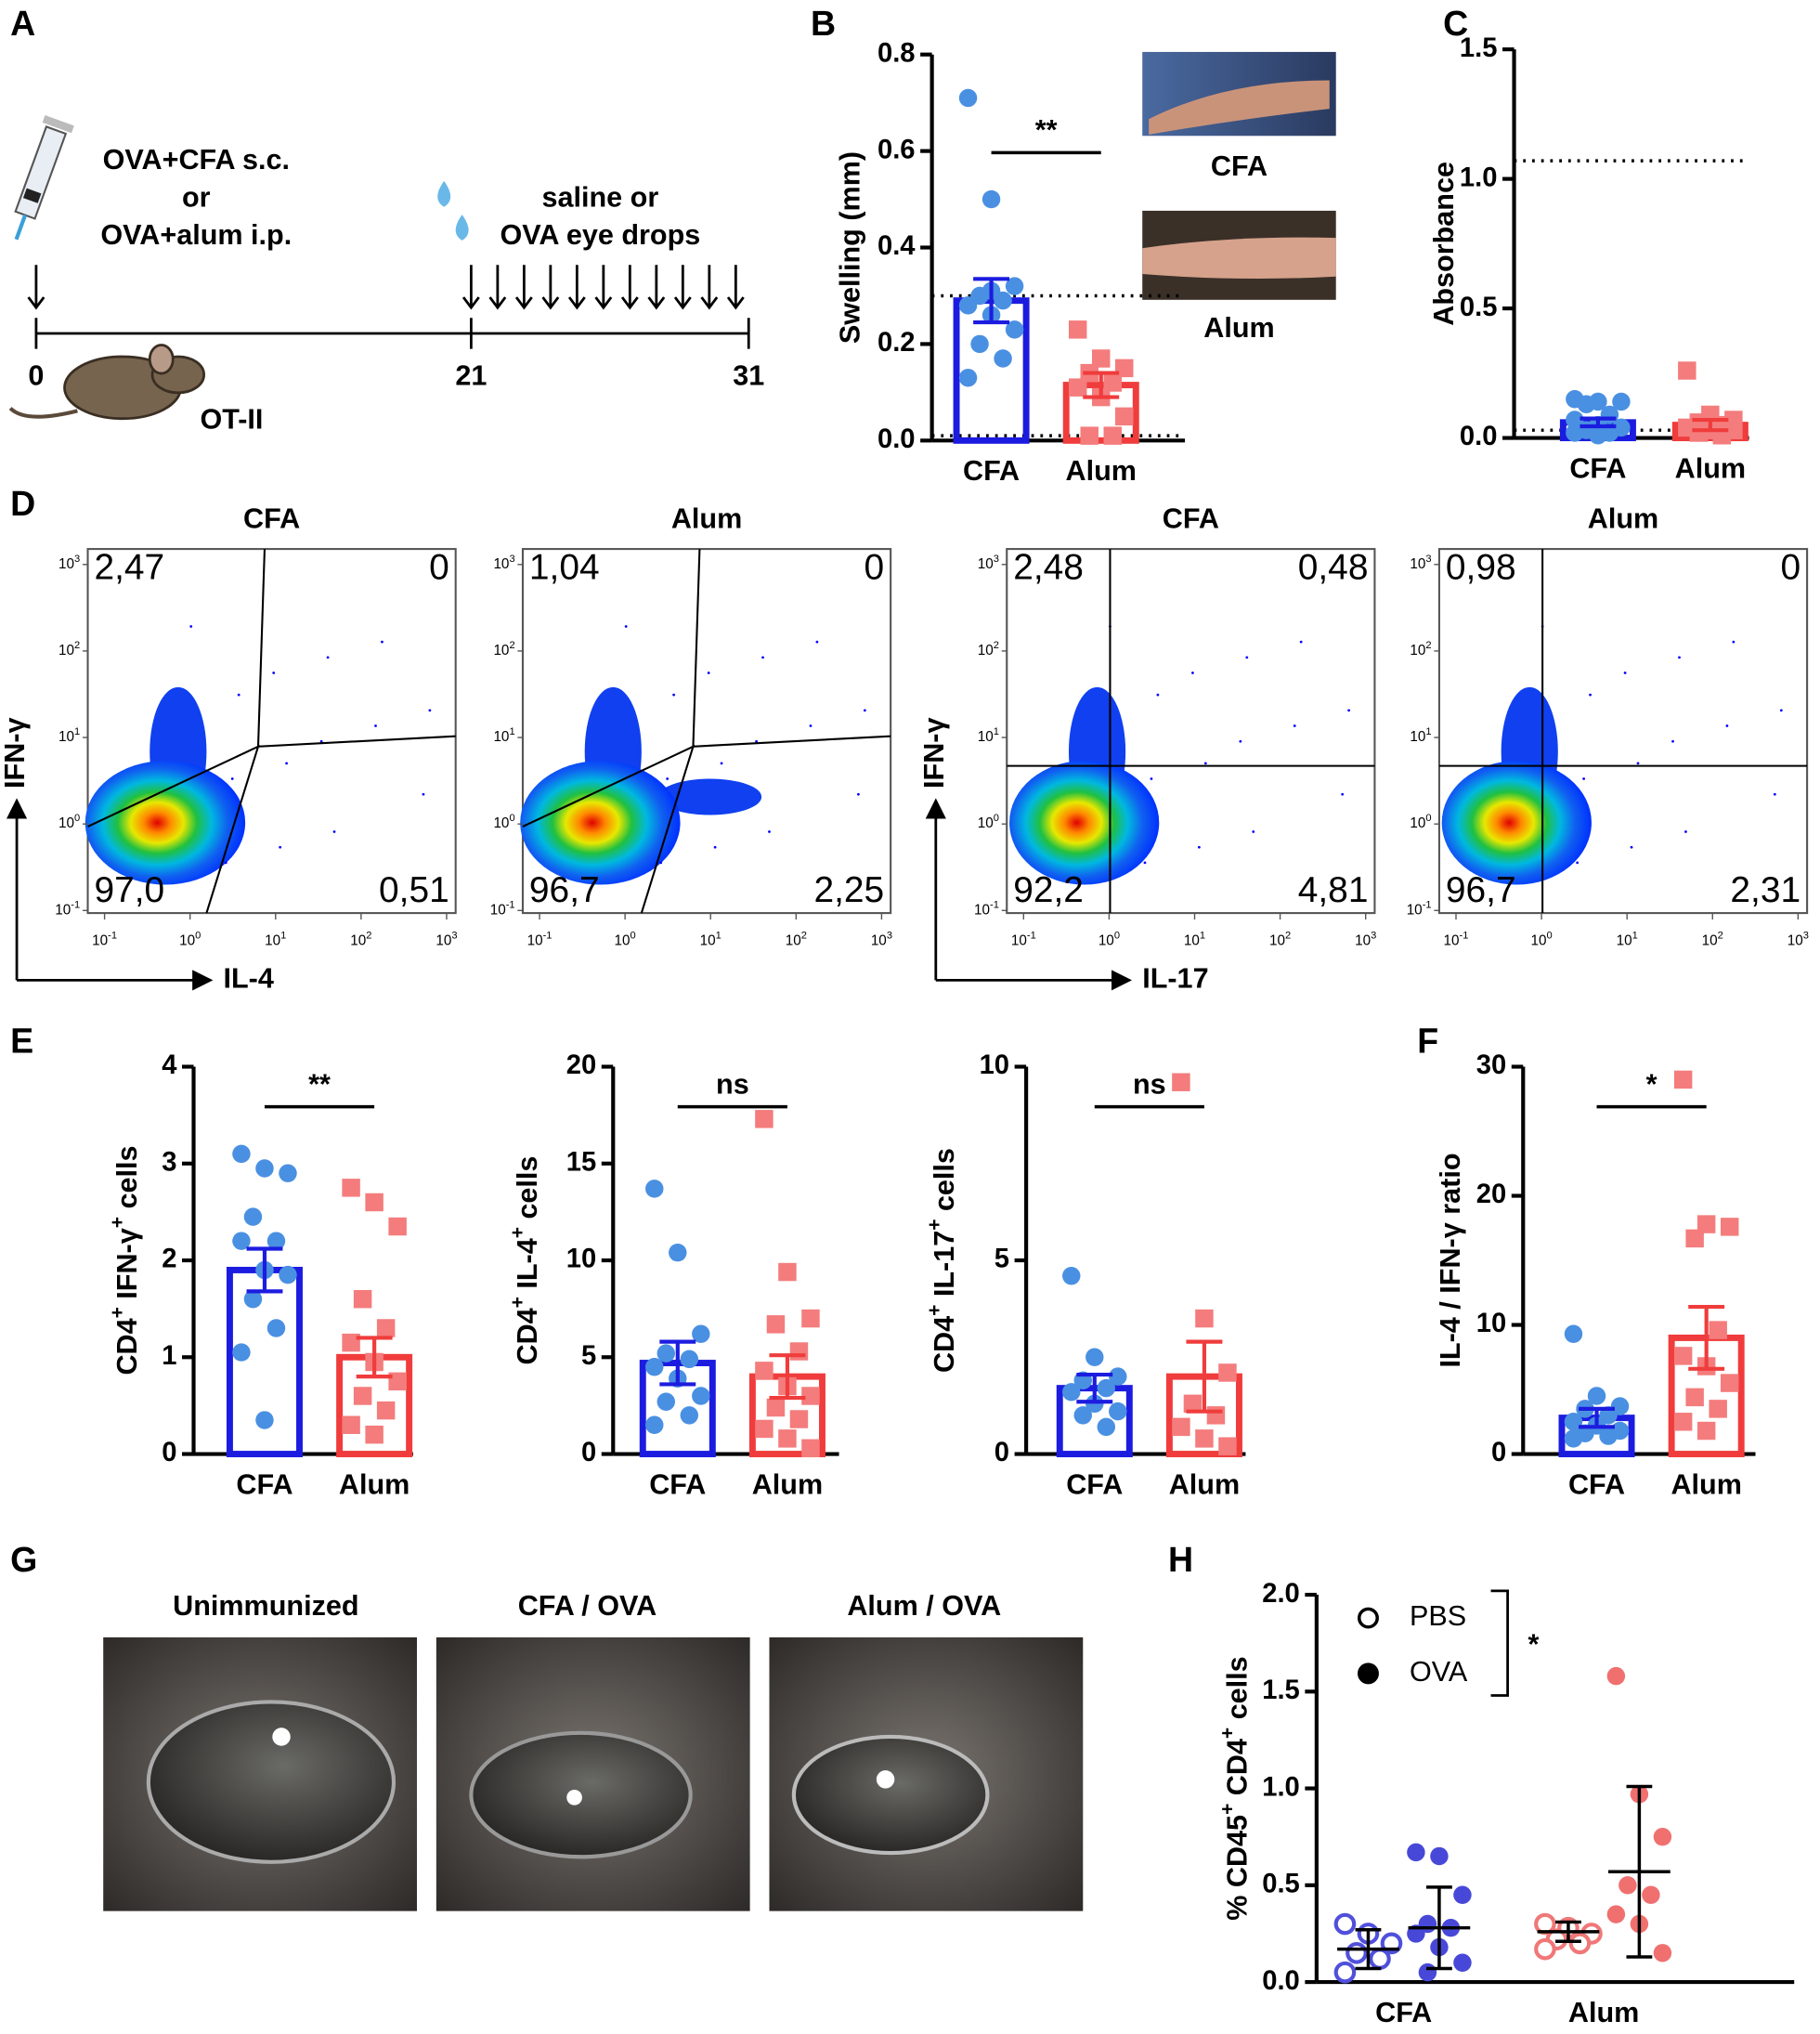 Image resolution: width=1820 pixels, height=2034 pixels. Describe the element at coordinates (503, 649) in the screenshot. I see `y-tick-label: 10²` at that location.